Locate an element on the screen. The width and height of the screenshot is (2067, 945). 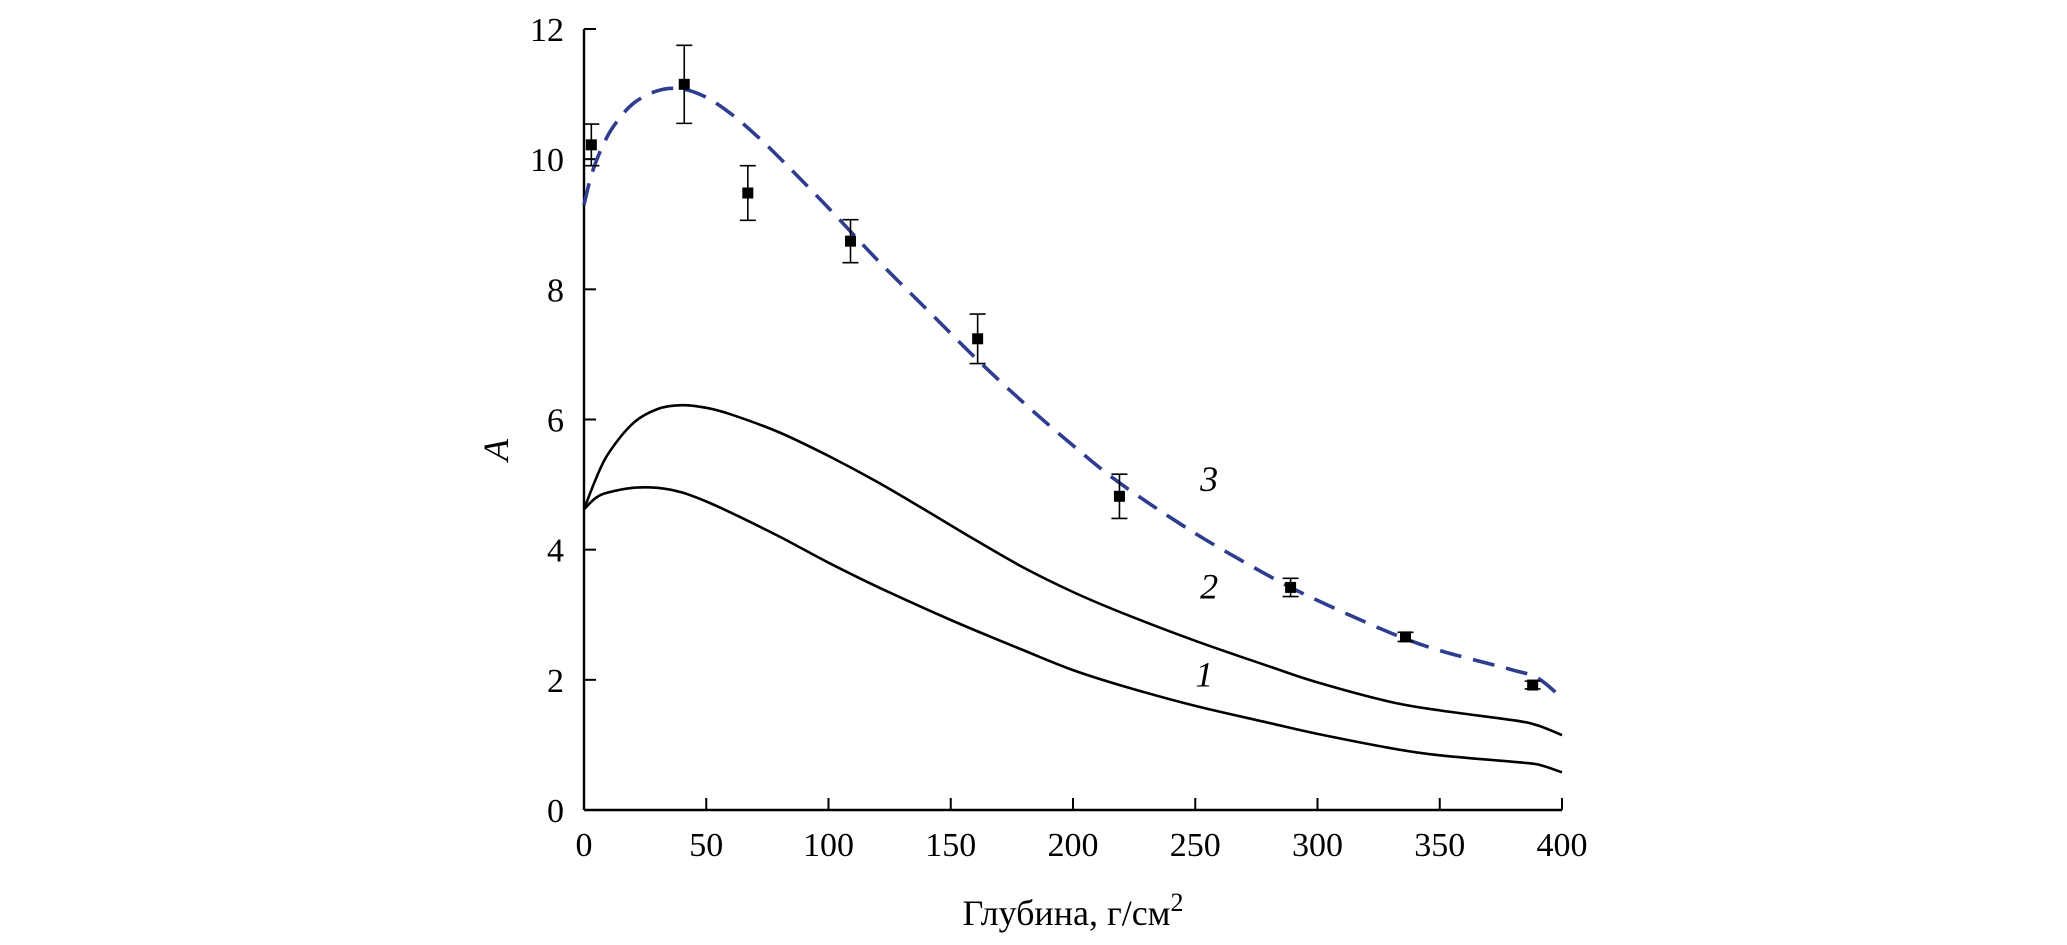
x-tick-label: 400 is located at coordinates (1562, 845).